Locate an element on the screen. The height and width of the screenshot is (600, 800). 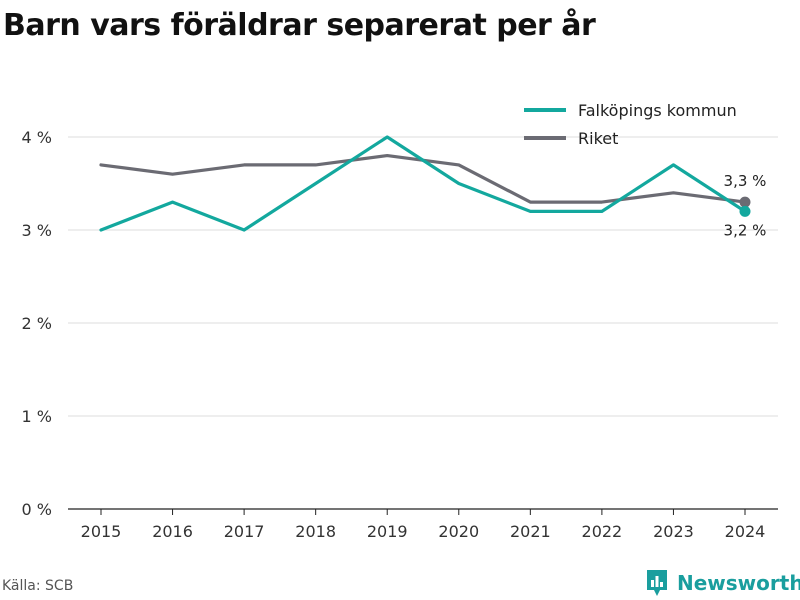
x-tick-label: 2019 is located at coordinates (387, 531).